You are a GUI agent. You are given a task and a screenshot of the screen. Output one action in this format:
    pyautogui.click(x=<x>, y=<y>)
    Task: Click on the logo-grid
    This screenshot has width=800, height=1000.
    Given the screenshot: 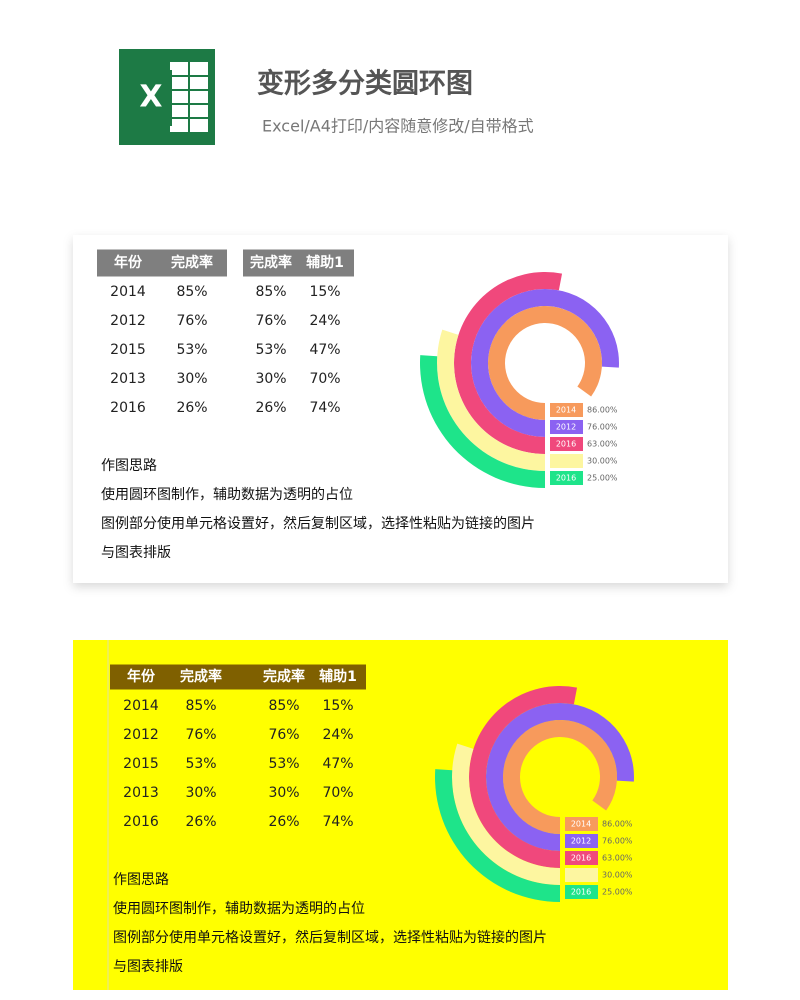 What is the action you would take?
    pyautogui.click(x=189, y=97)
    